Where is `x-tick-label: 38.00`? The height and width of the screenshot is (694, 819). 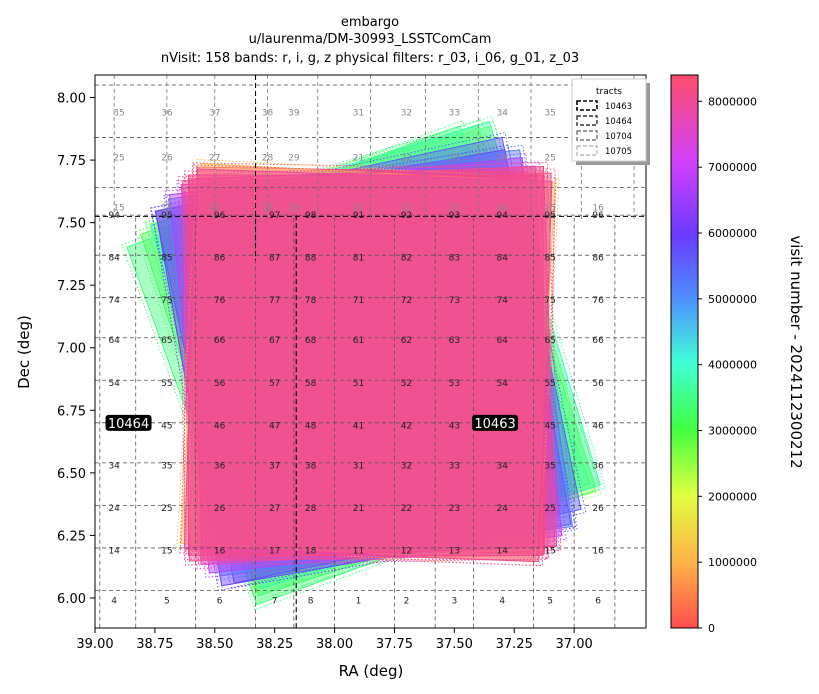 x-tick-label: 38.00 is located at coordinates (334, 644).